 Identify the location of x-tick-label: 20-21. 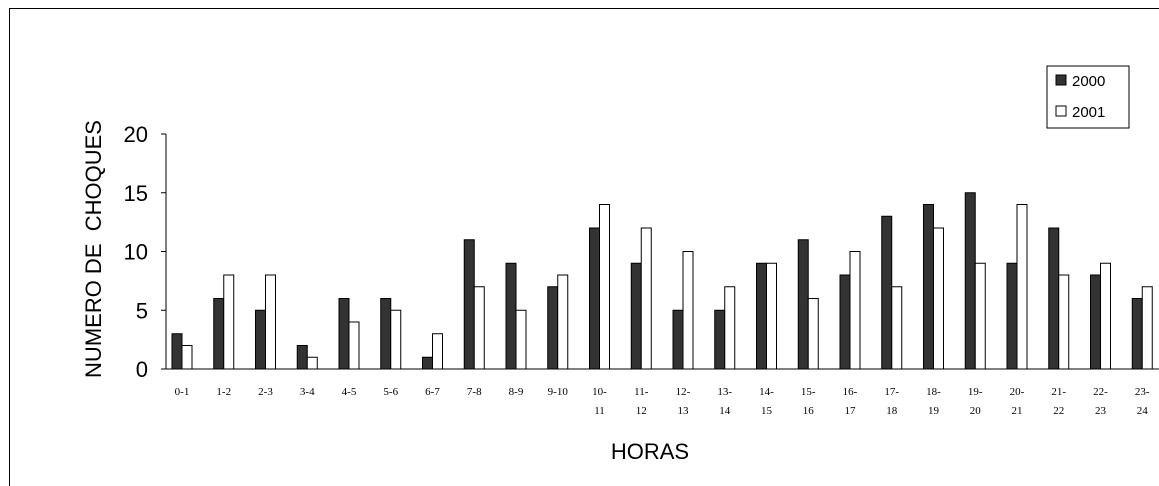
(1017, 401).